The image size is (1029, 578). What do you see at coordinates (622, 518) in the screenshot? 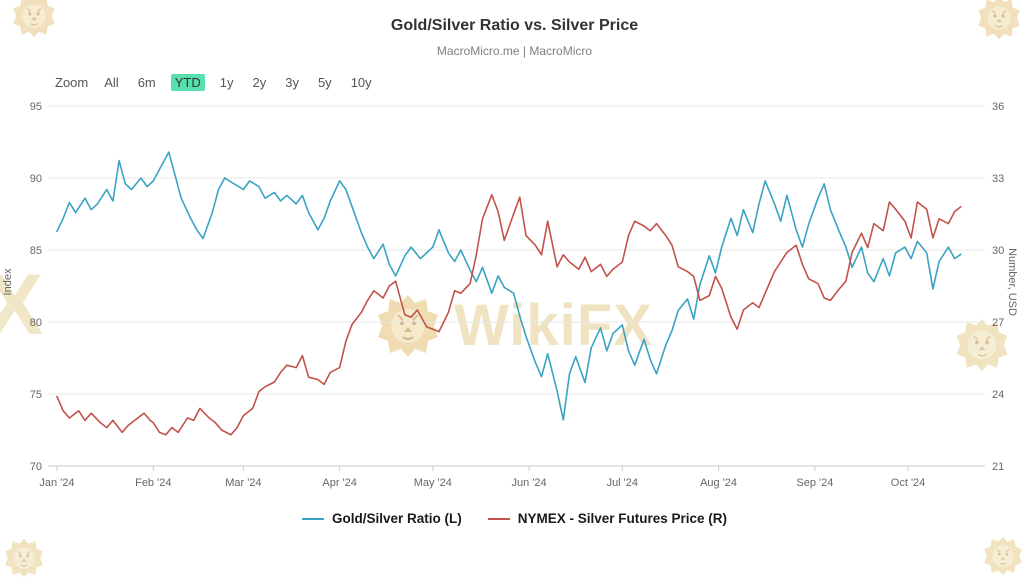
I see `legend-label: NYMEX - Silver Futures Price (R)` at bounding box center [622, 518].